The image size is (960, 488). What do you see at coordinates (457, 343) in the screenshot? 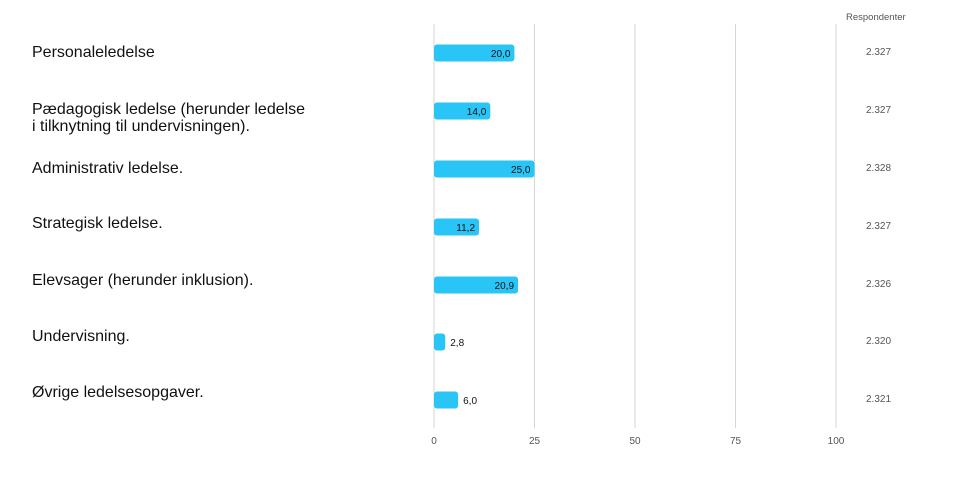
I see `bar-value-label: 2,8` at bounding box center [457, 343].